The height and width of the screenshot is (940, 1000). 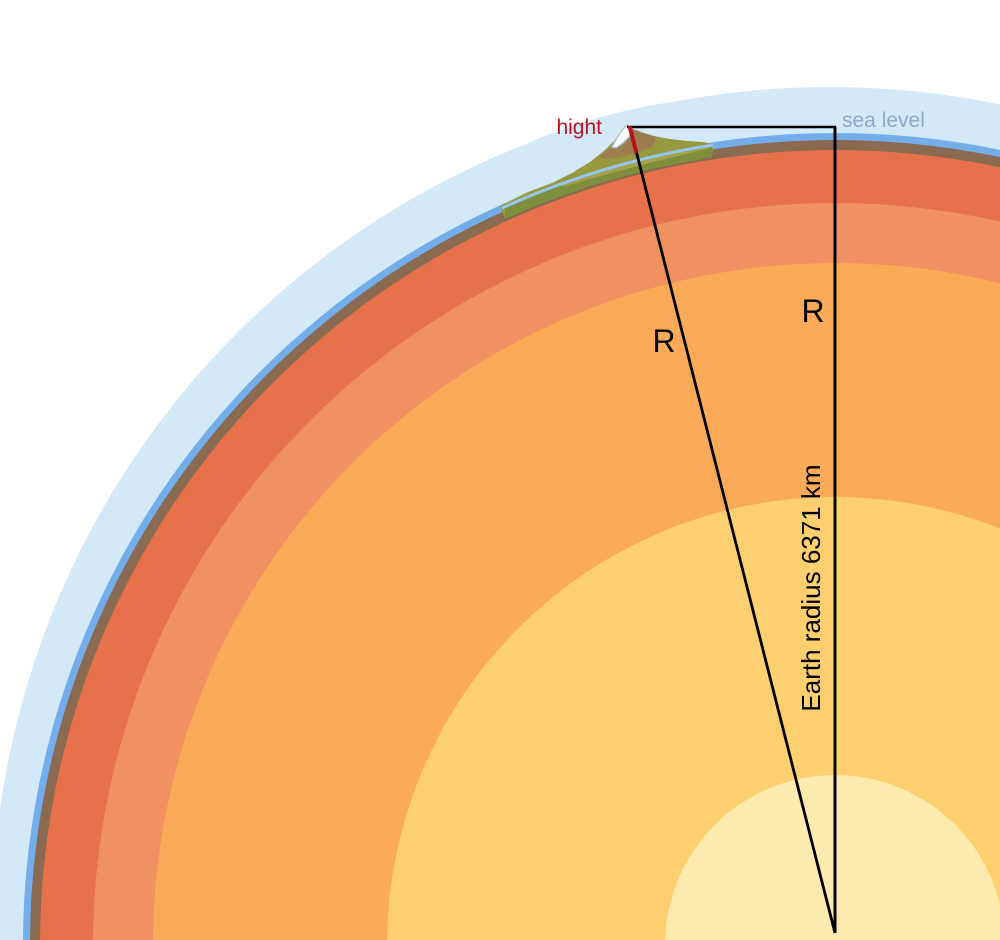 What do you see at coordinates (811, 587) in the screenshot?
I see `earth-radius-label: Earth radius 6371 km` at bounding box center [811, 587].